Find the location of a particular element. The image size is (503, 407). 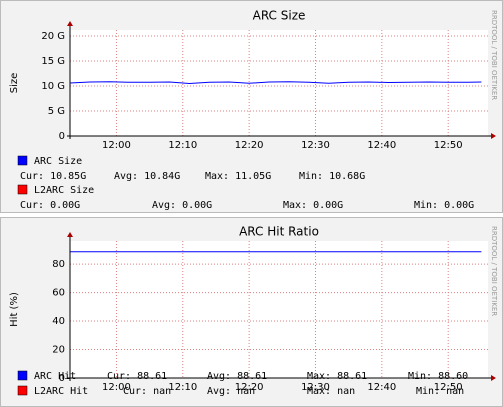

series-line is located at coordinates (275, 83).